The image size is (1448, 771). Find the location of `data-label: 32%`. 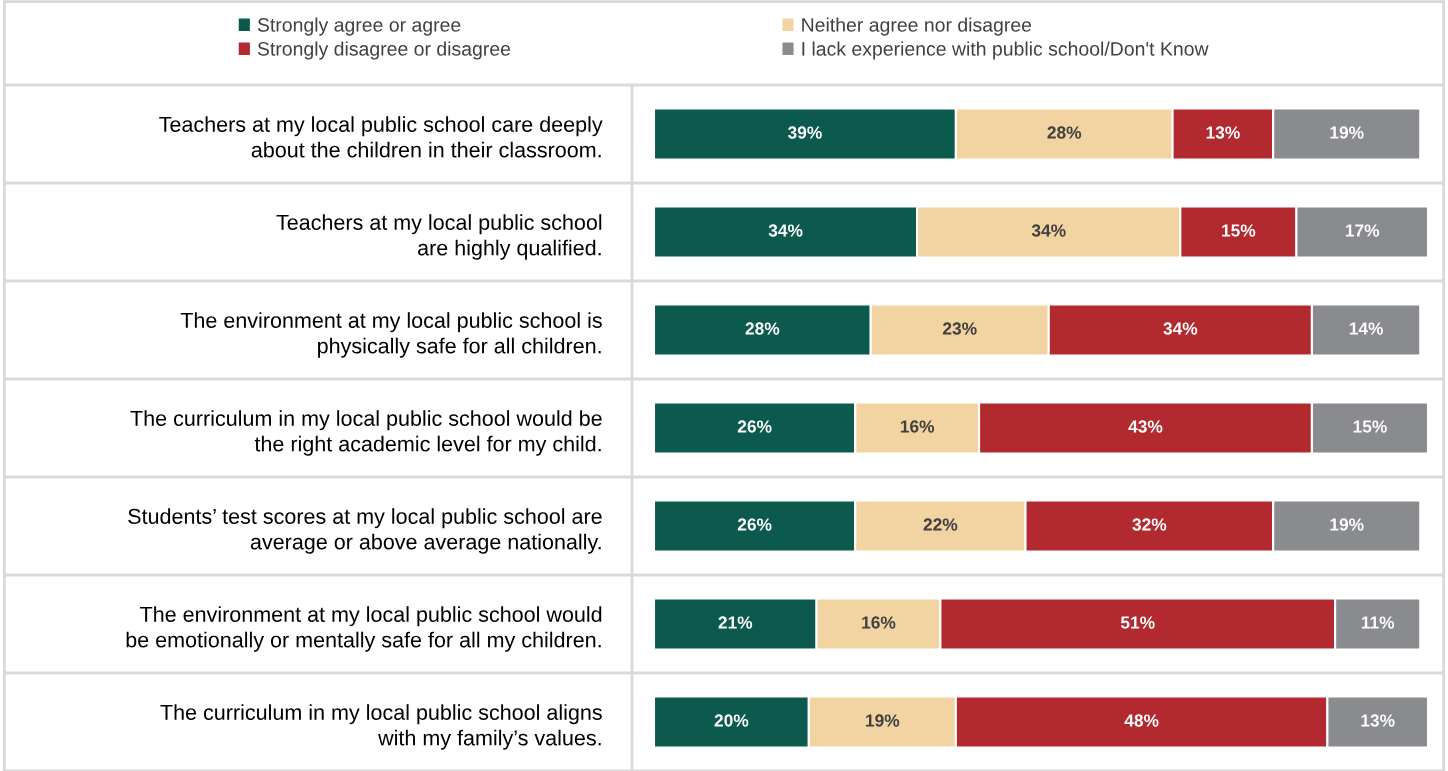

data-label: 32% is located at coordinates (1149, 524).